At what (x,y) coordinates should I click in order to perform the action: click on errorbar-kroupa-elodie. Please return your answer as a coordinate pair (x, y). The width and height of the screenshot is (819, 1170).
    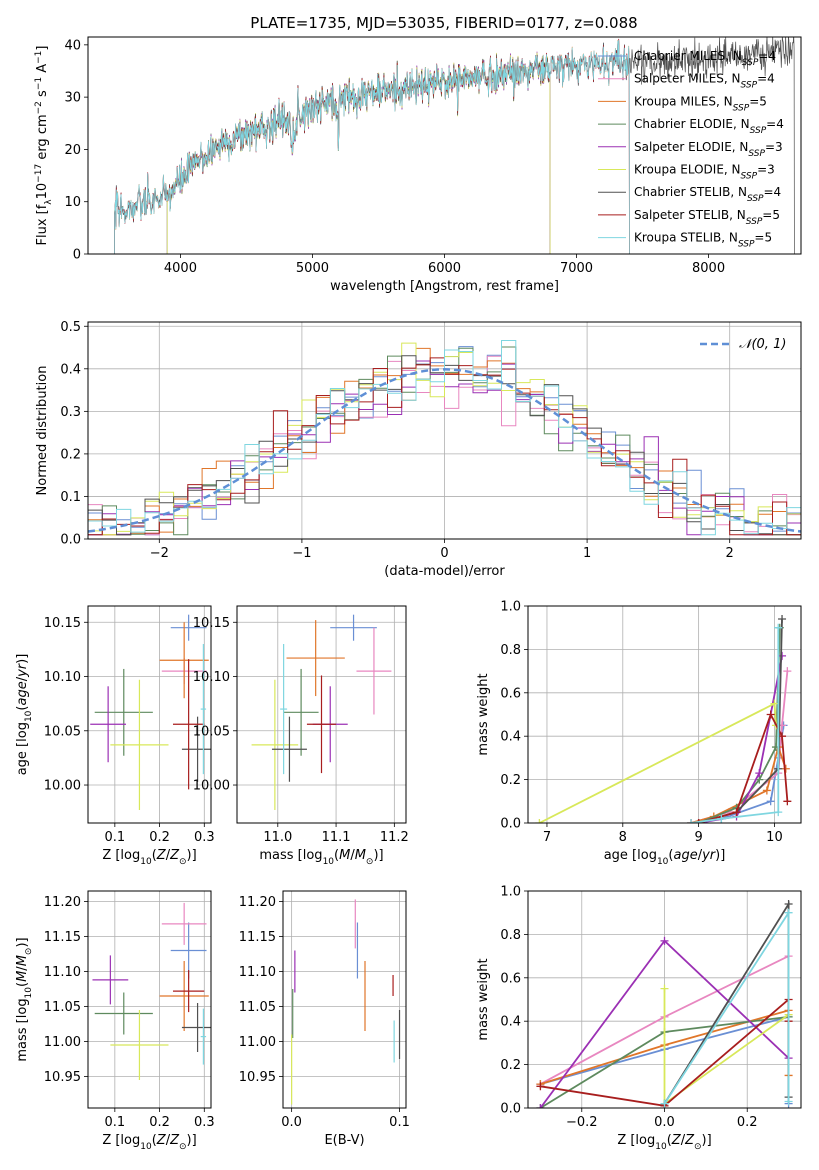
    Looking at the image, I should click on (139, 744).